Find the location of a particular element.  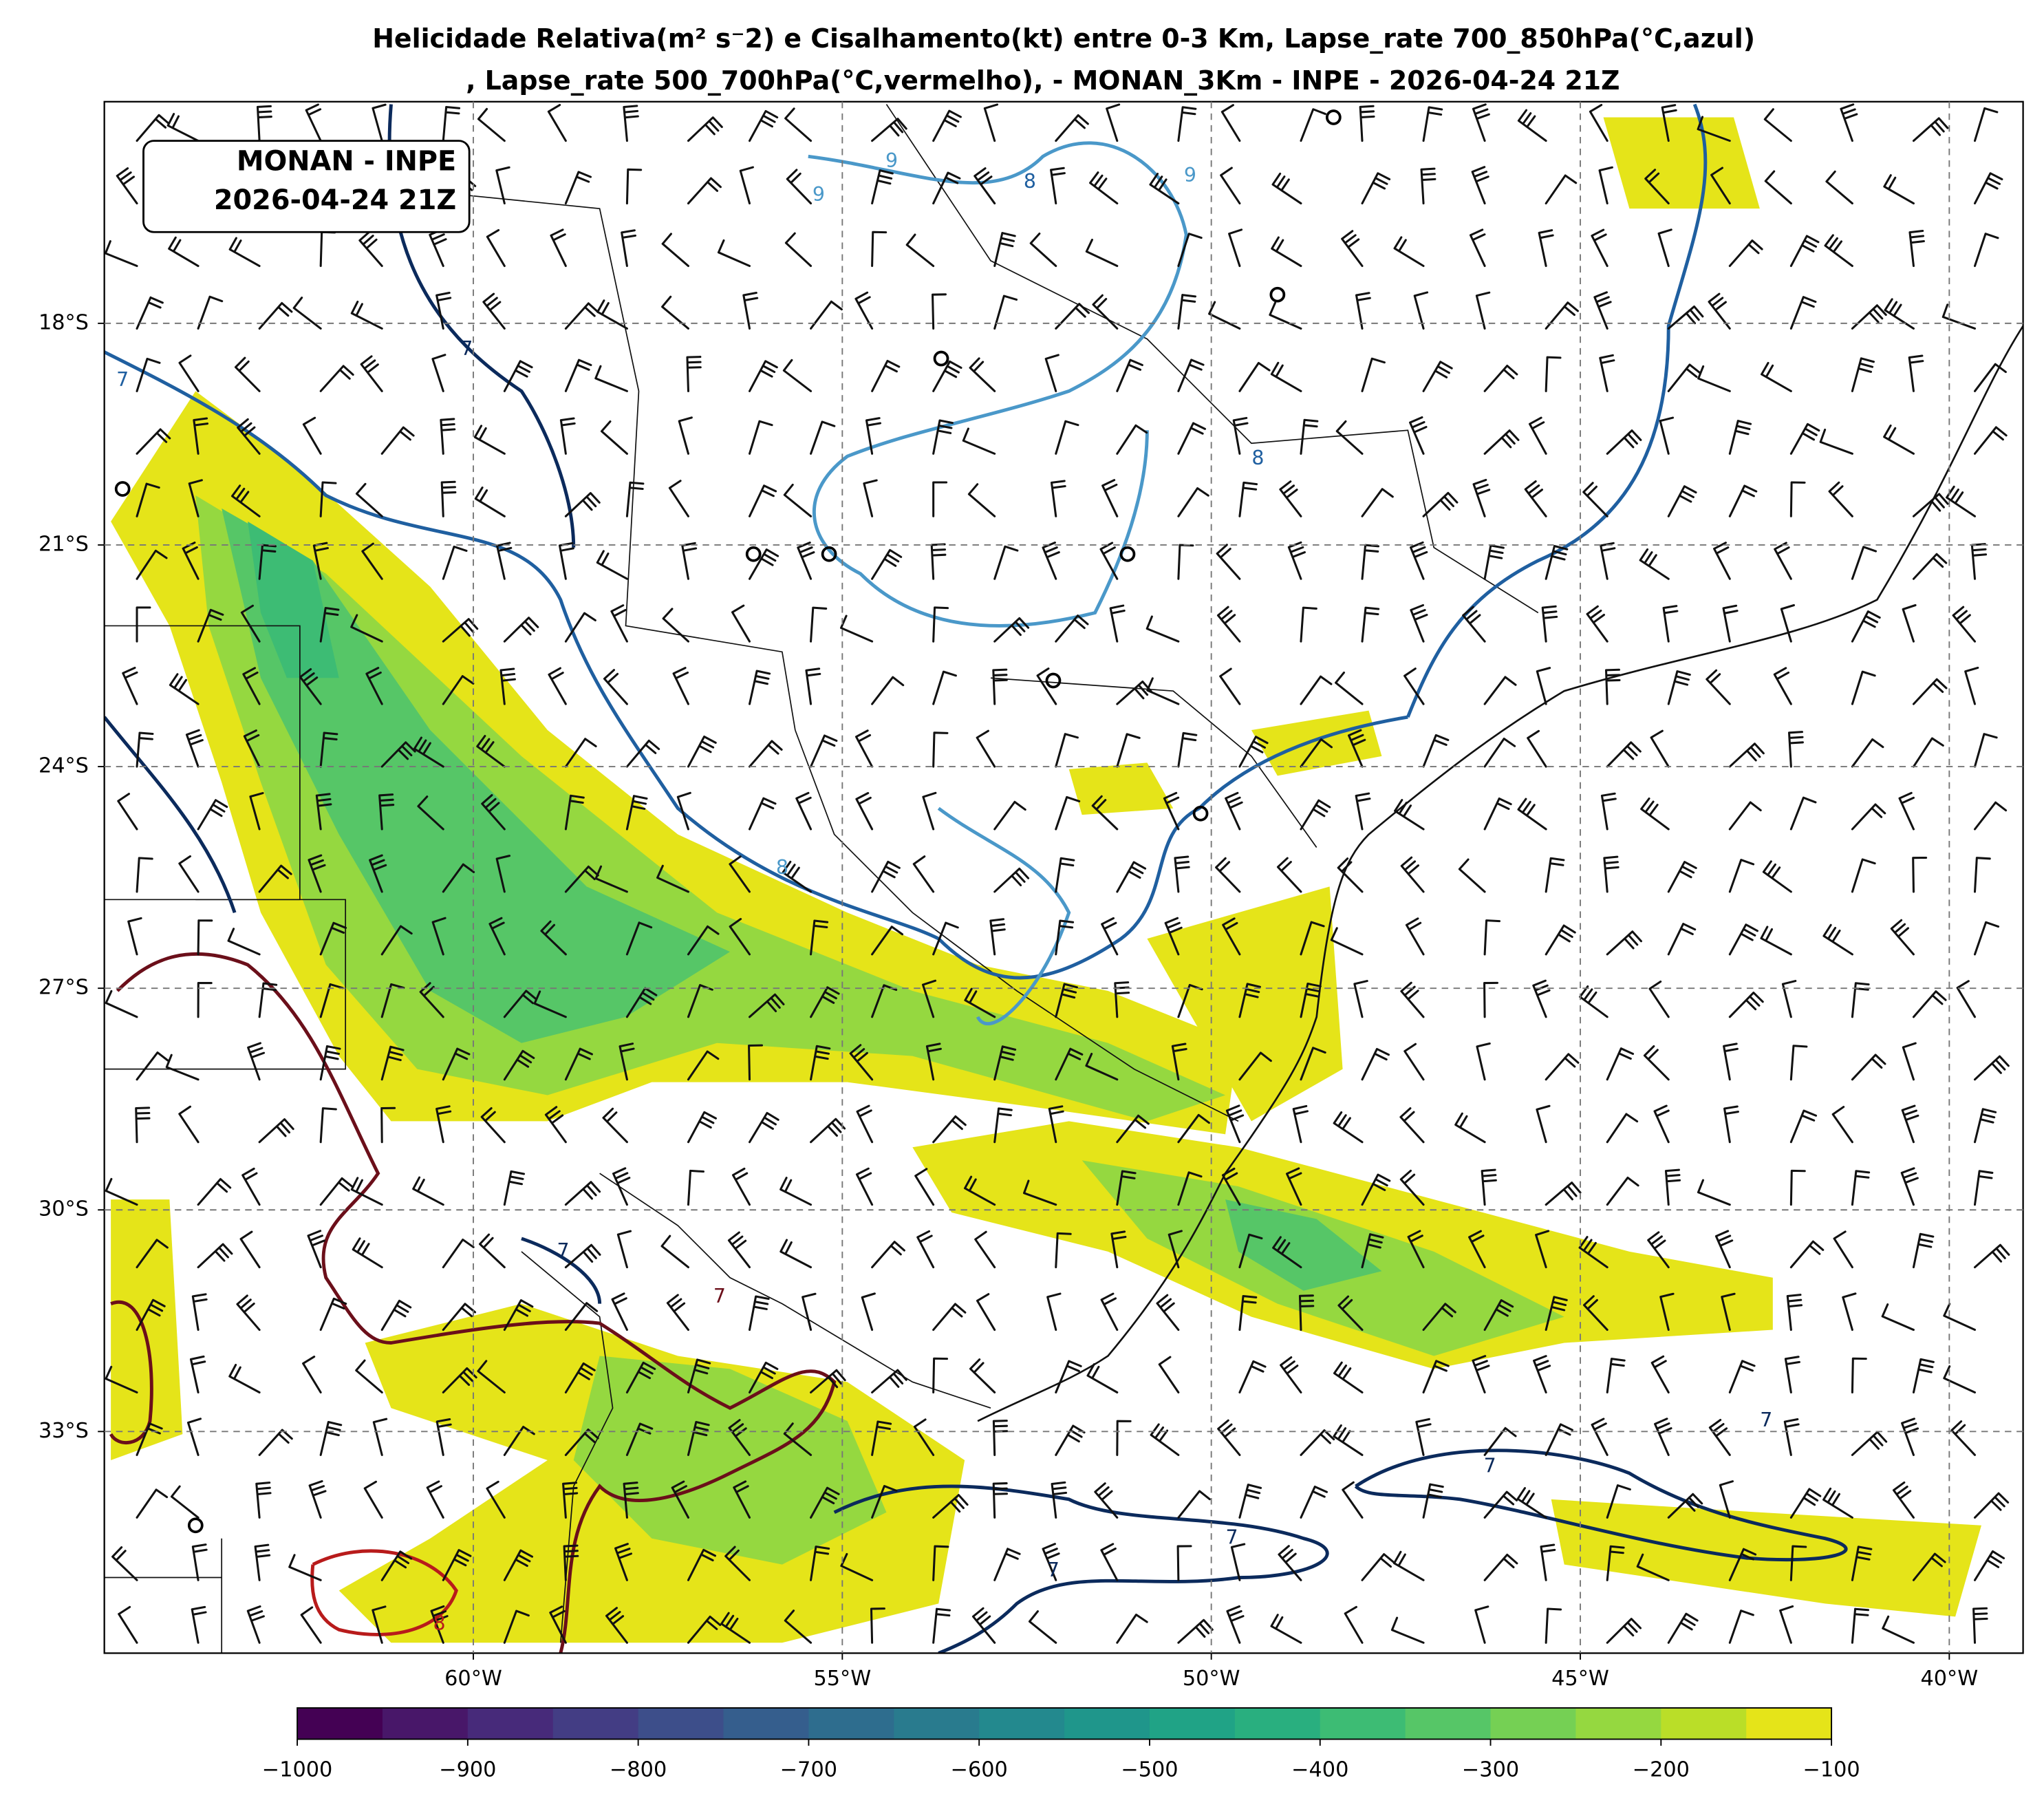

colorbar-tick-label: −900 is located at coordinates (468, 1769).